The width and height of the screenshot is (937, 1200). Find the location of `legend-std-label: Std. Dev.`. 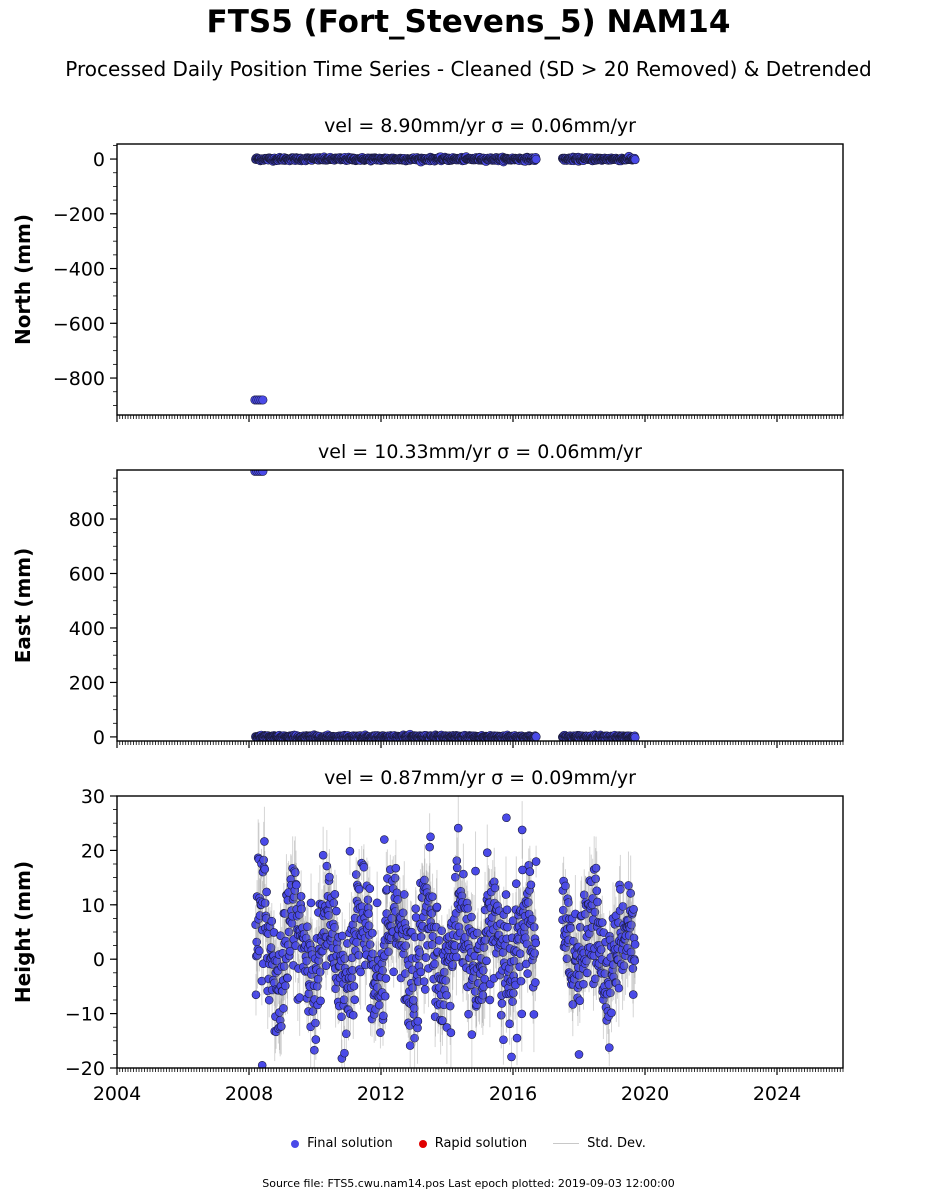

legend-std-label: Std. Dev. is located at coordinates (616, 1143).